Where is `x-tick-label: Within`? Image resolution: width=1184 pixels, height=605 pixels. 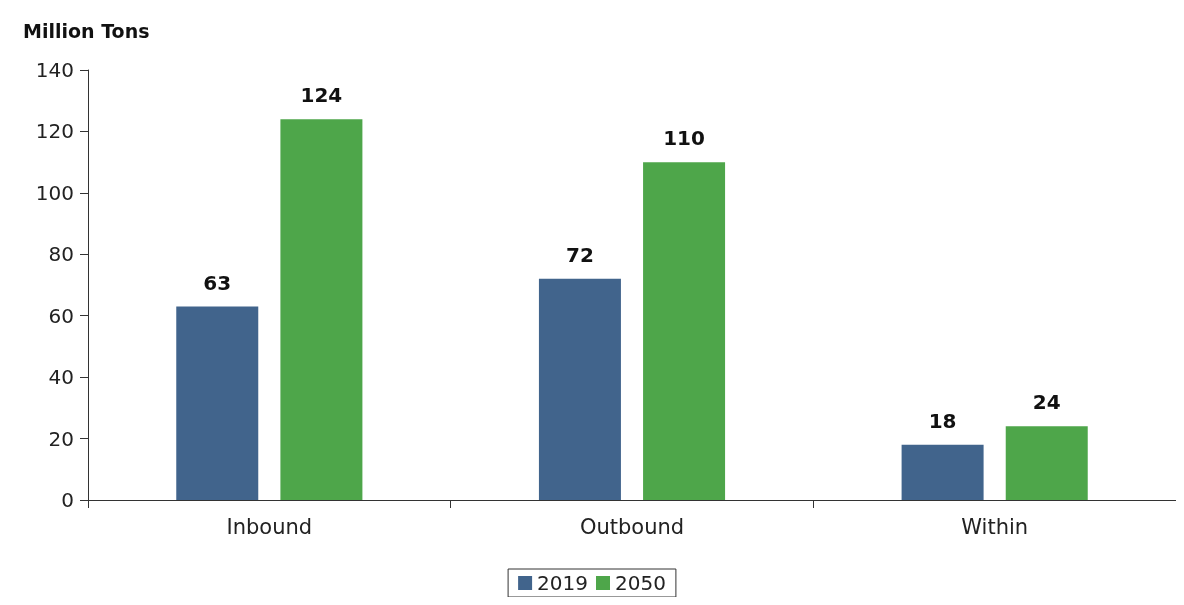
x-tick-label: Within is located at coordinates (995, 526).